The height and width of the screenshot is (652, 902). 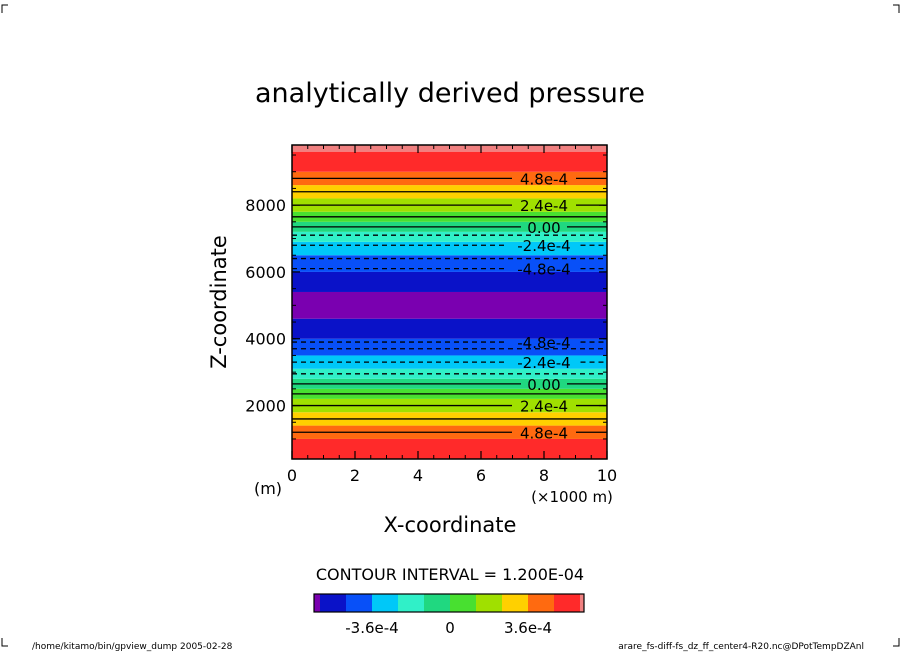 I want to click on y-tick-label-2: 6000, so click(x=265, y=272).